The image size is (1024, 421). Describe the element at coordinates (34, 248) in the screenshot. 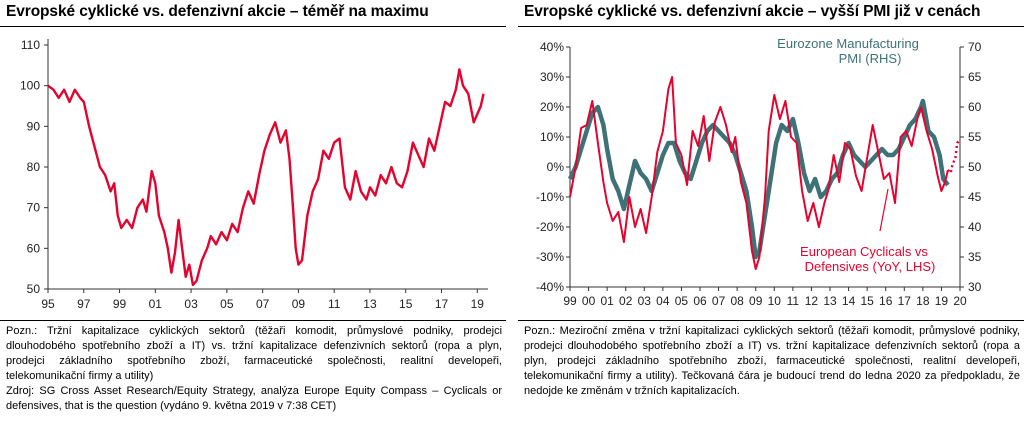

I see `left-y-tick-label: 60` at that location.